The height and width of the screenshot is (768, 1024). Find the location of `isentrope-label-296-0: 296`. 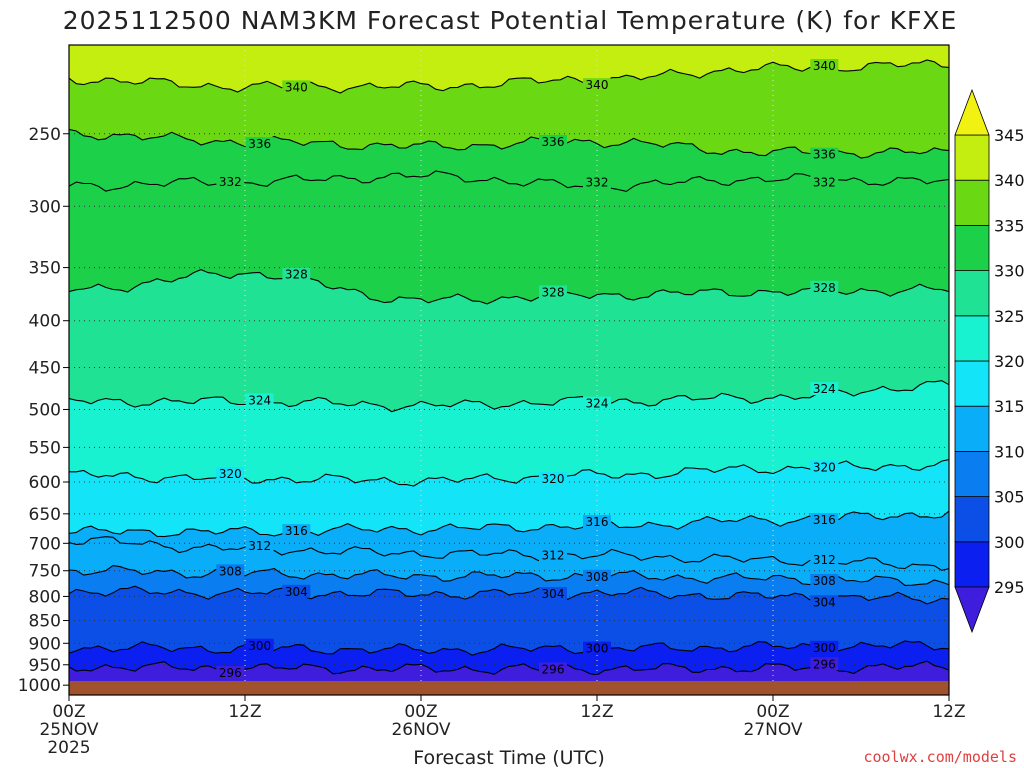

isentrope-label-296-0: 296 is located at coordinates (230, 673).